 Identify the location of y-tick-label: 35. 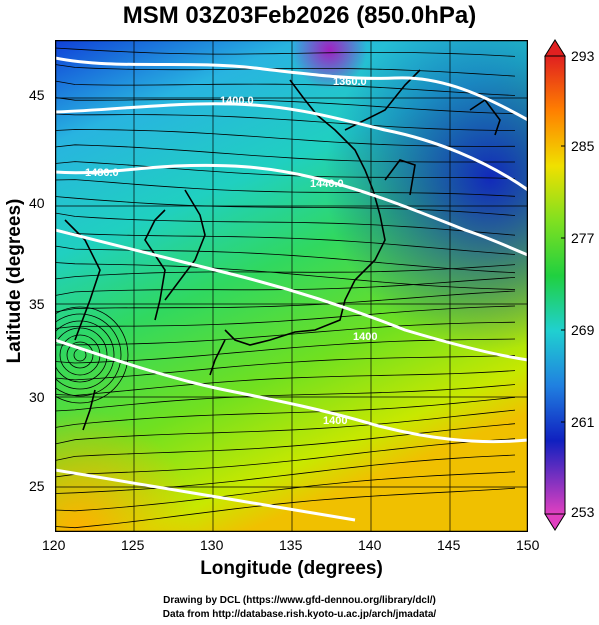
(37, 304).